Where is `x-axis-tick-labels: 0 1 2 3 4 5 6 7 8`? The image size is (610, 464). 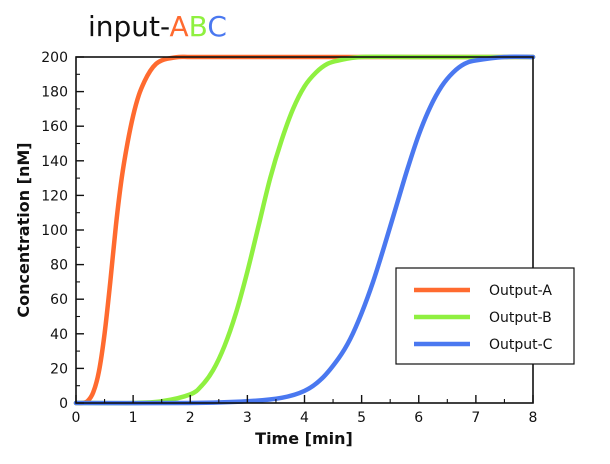 x-axis-tick-labels: 0 1 2 3 4 5 6 7 8 is located at coordinates (305, 418).